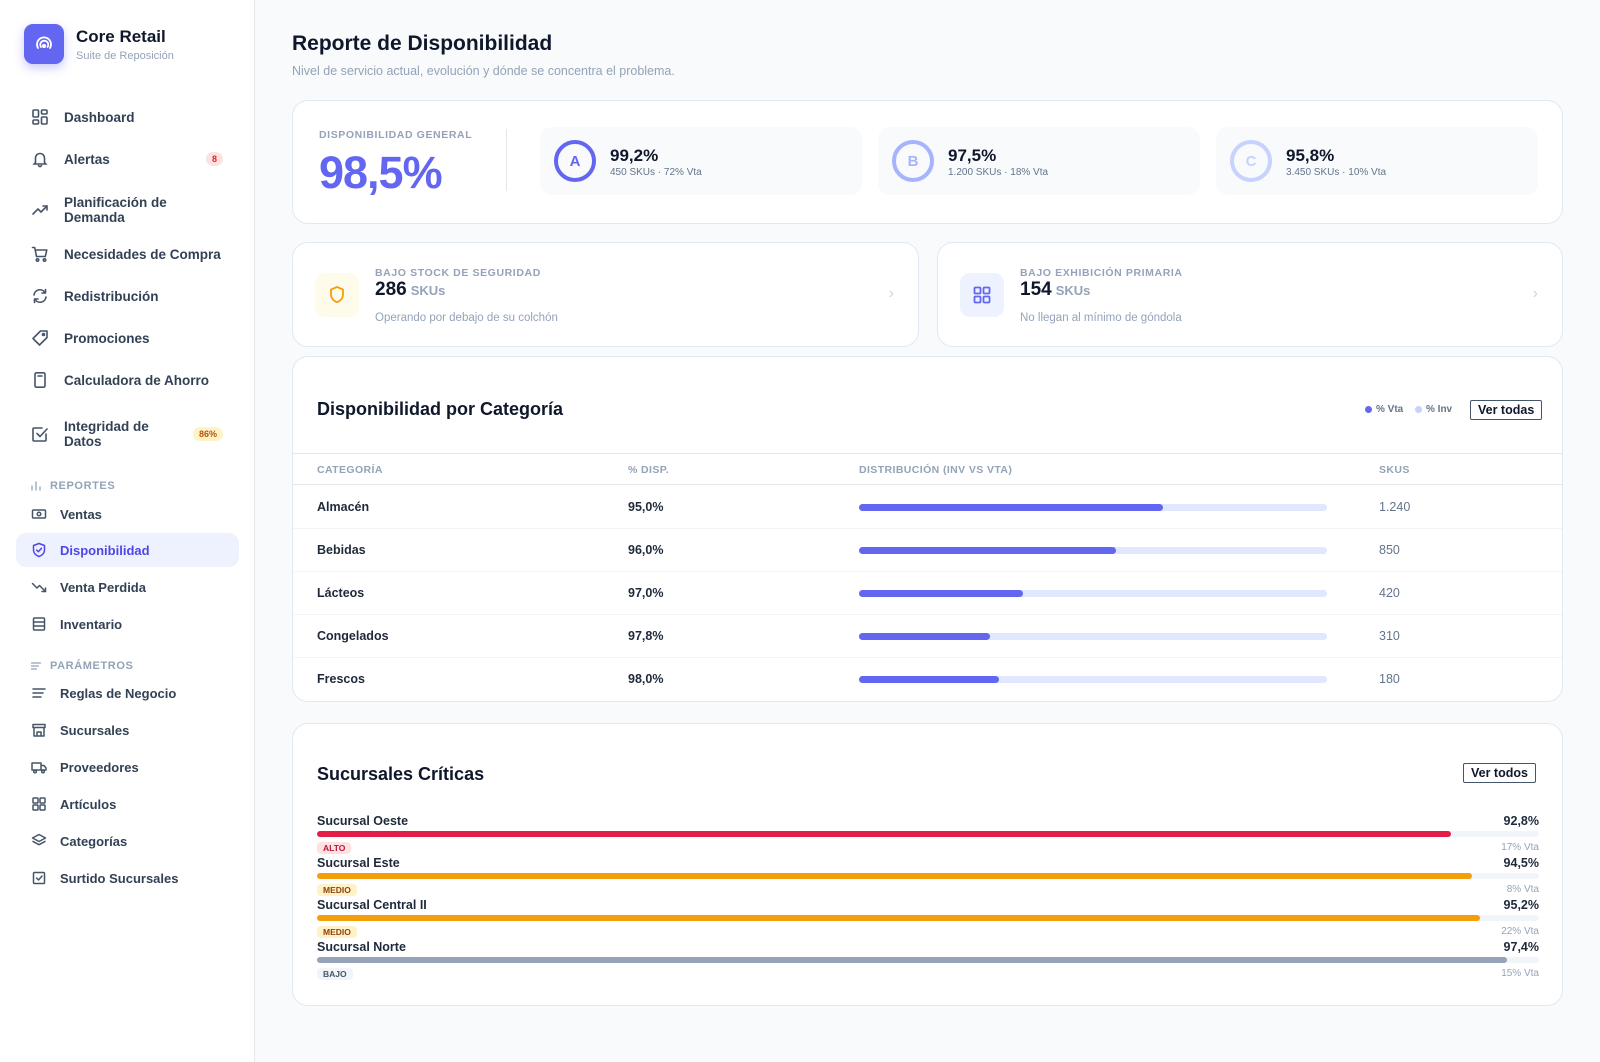 The width and height of the screenshot is (1600, 1062). Describe the element at coordinates (127, 767) in the screenshot. I see `nav-item-proveedores: Proveedores` at that location.